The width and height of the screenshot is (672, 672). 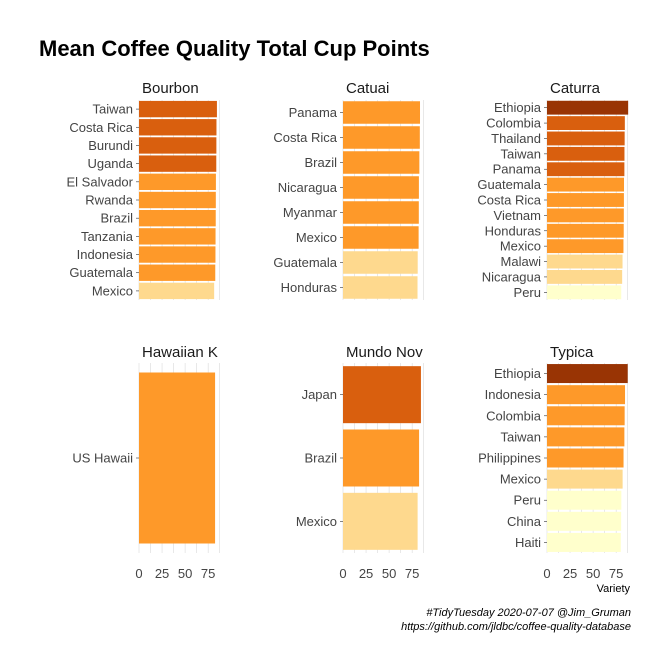 I want to click on facet-panel: Mundo Nov Japan Brazil Mexico 0 25 50 75, so click(x=360, y=462).